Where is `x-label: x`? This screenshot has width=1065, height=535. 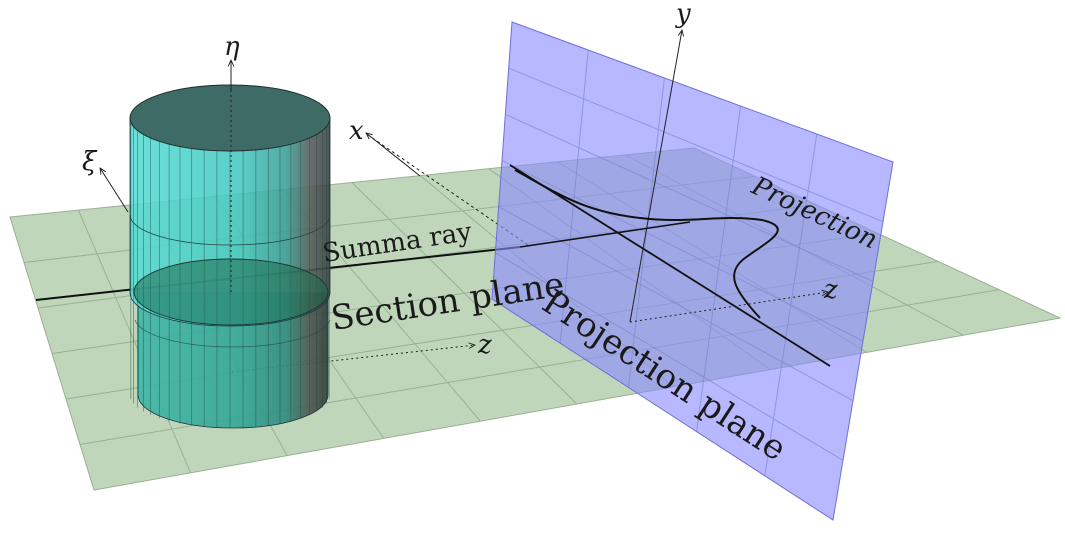
x-label: x is located at coordinates (356, 131).